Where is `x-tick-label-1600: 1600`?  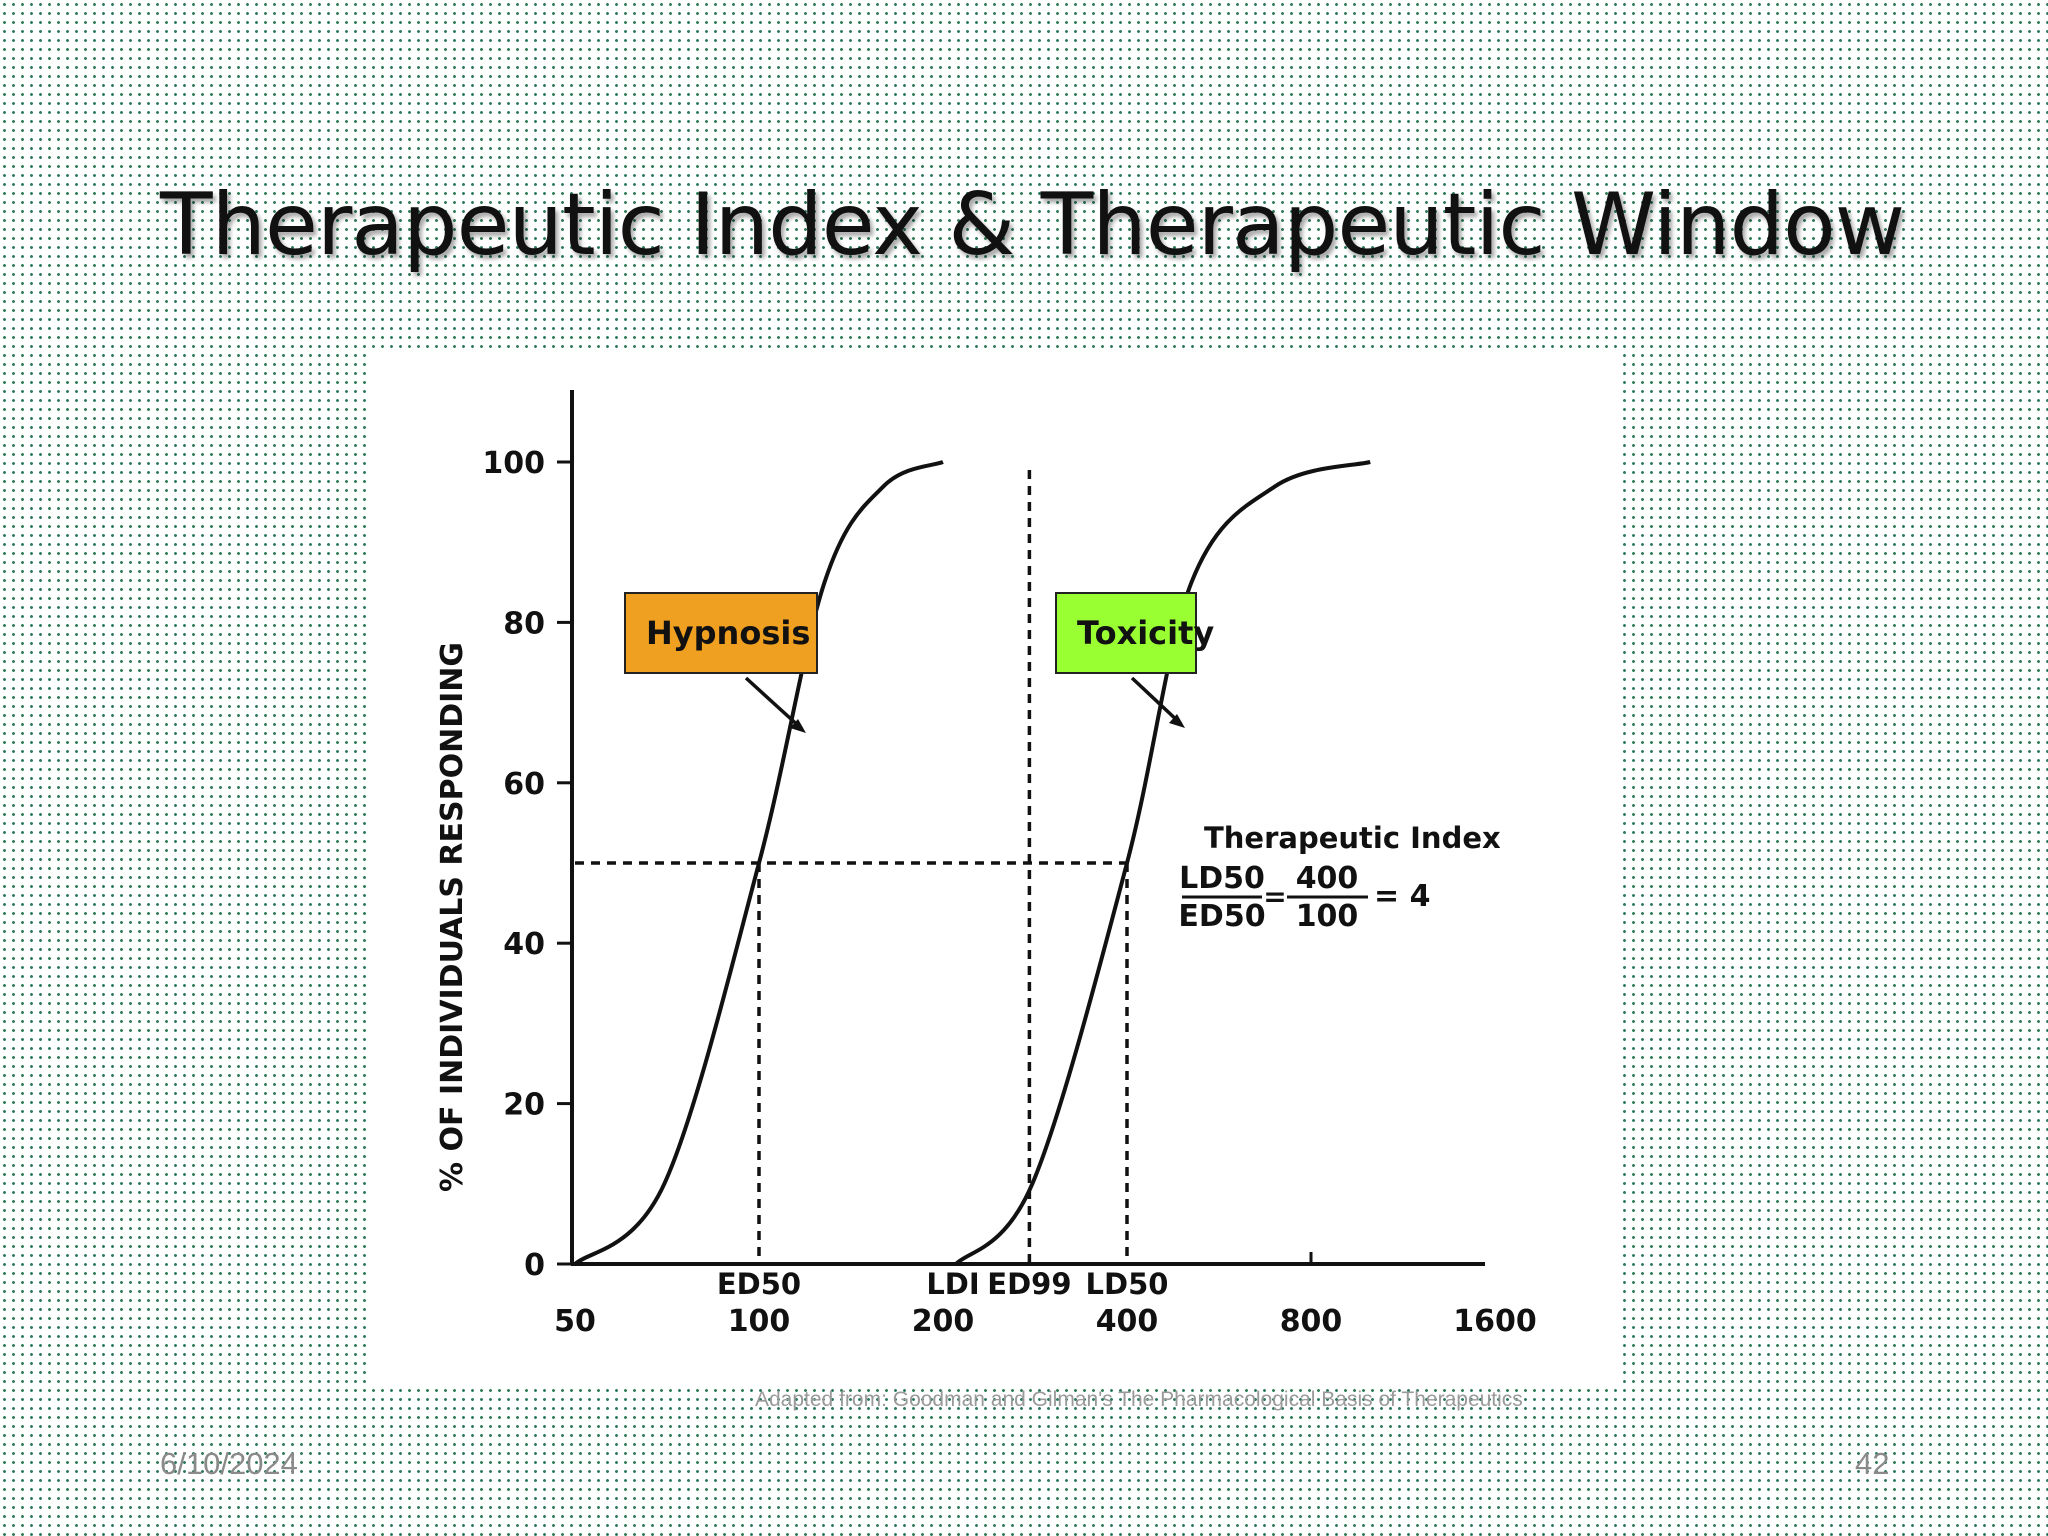 x-tick-label-1600: 1600 is located at coordinates (1495, 1321).